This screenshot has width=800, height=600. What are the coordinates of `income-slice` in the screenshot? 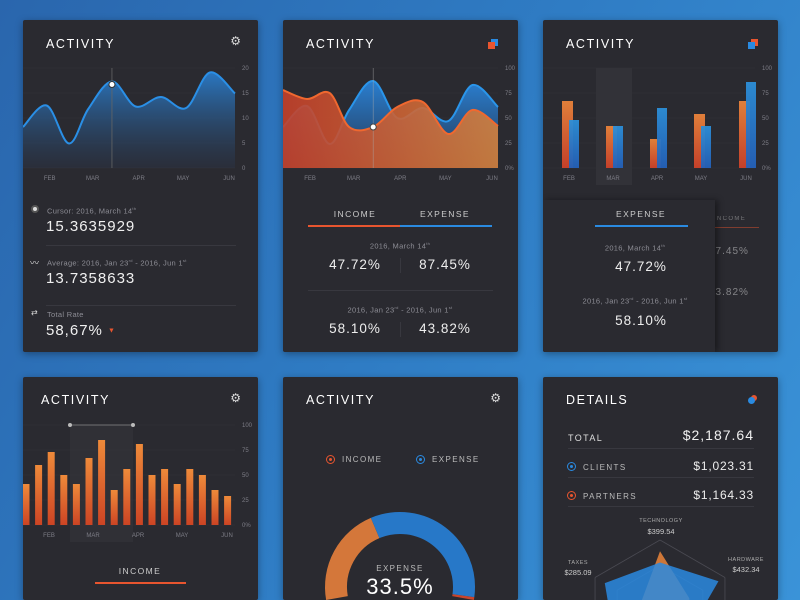 It's located at (352, 558).